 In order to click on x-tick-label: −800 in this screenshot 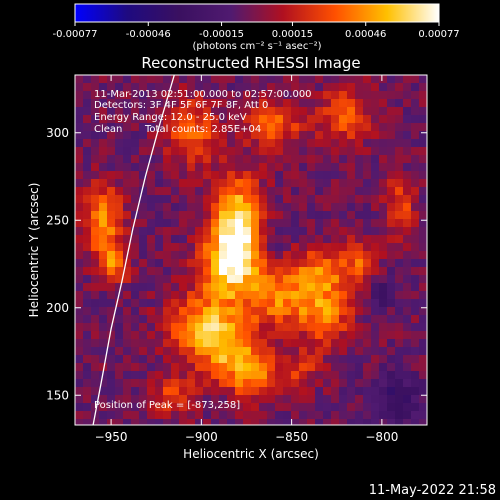, I will do `click(381, 437)`.